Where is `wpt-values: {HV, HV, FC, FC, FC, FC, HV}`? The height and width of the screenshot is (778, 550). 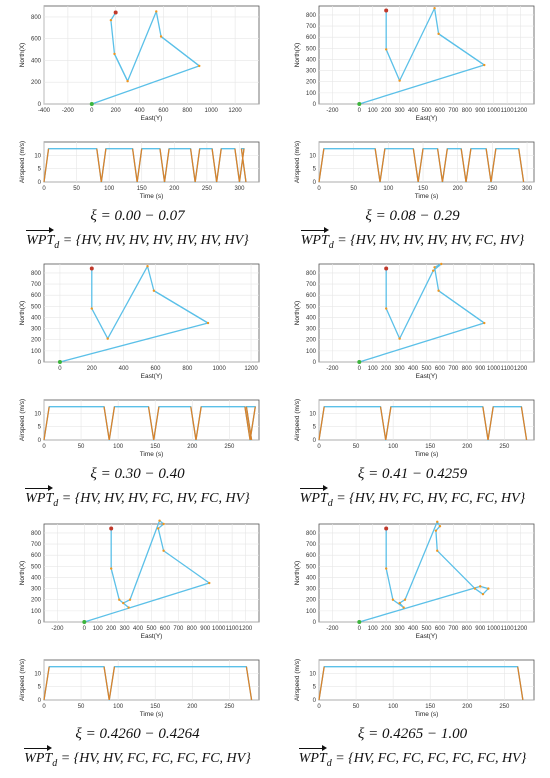
wpt-values: {HV, HV, FC, FC, FC, FC, HV} is located at coordinates (162, 758).